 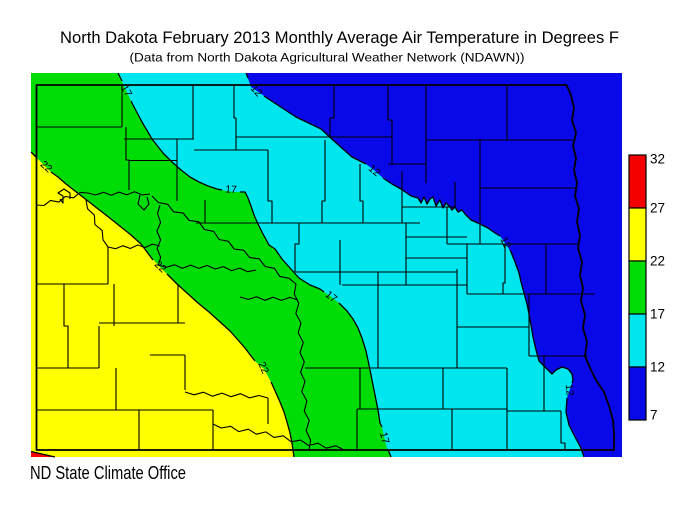 What do you see at coordinates (657, 159) in the screenshot?
I see `svg-text: 32` at bounding box center [657, 159].